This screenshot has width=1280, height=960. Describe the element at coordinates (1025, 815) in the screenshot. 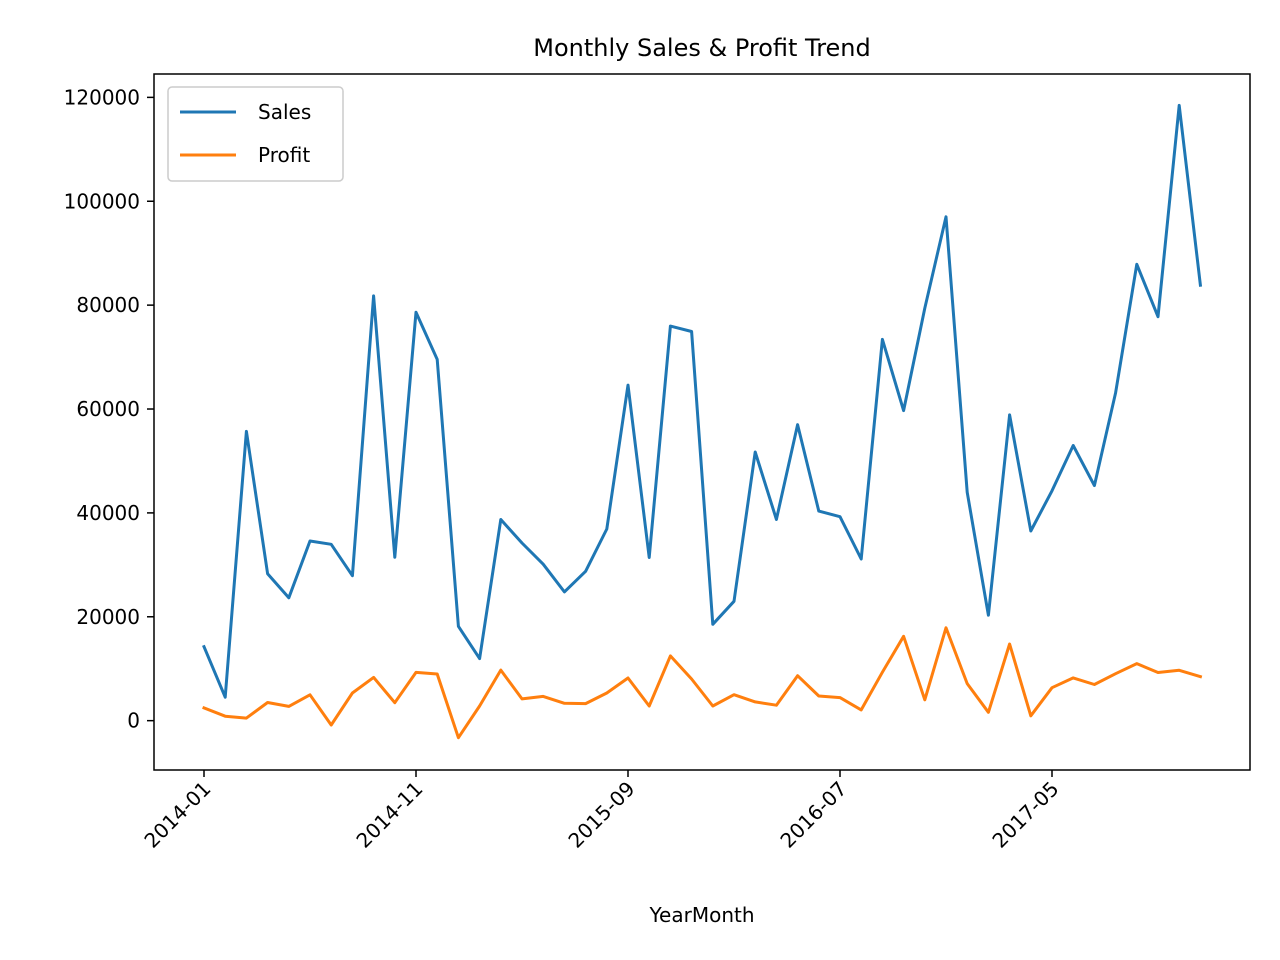

I see `x-tick-label: 2017-05` at that location.